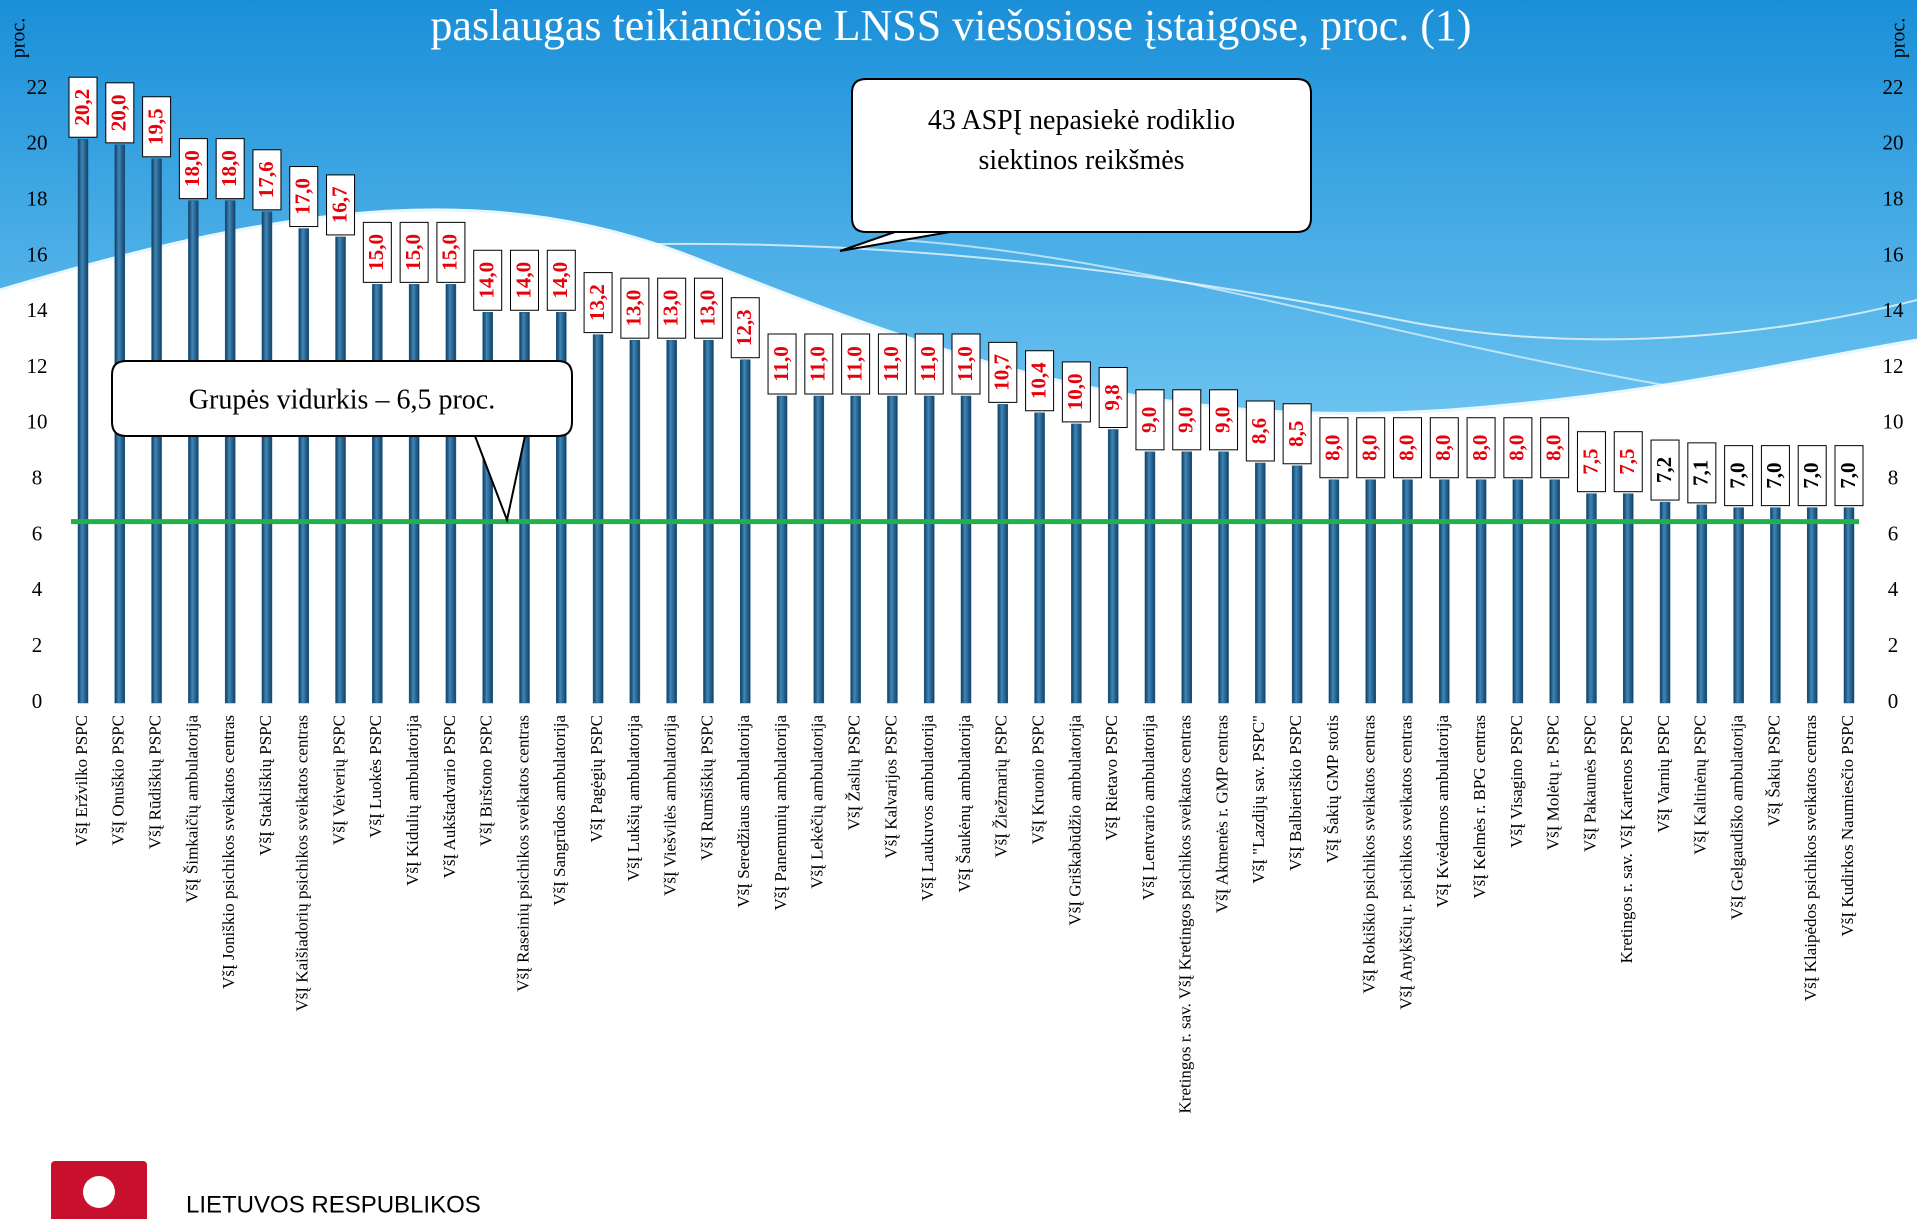 This screenshot has width=1917, height=1219. I want to click on value-label: 11,0, so click(965, 364).